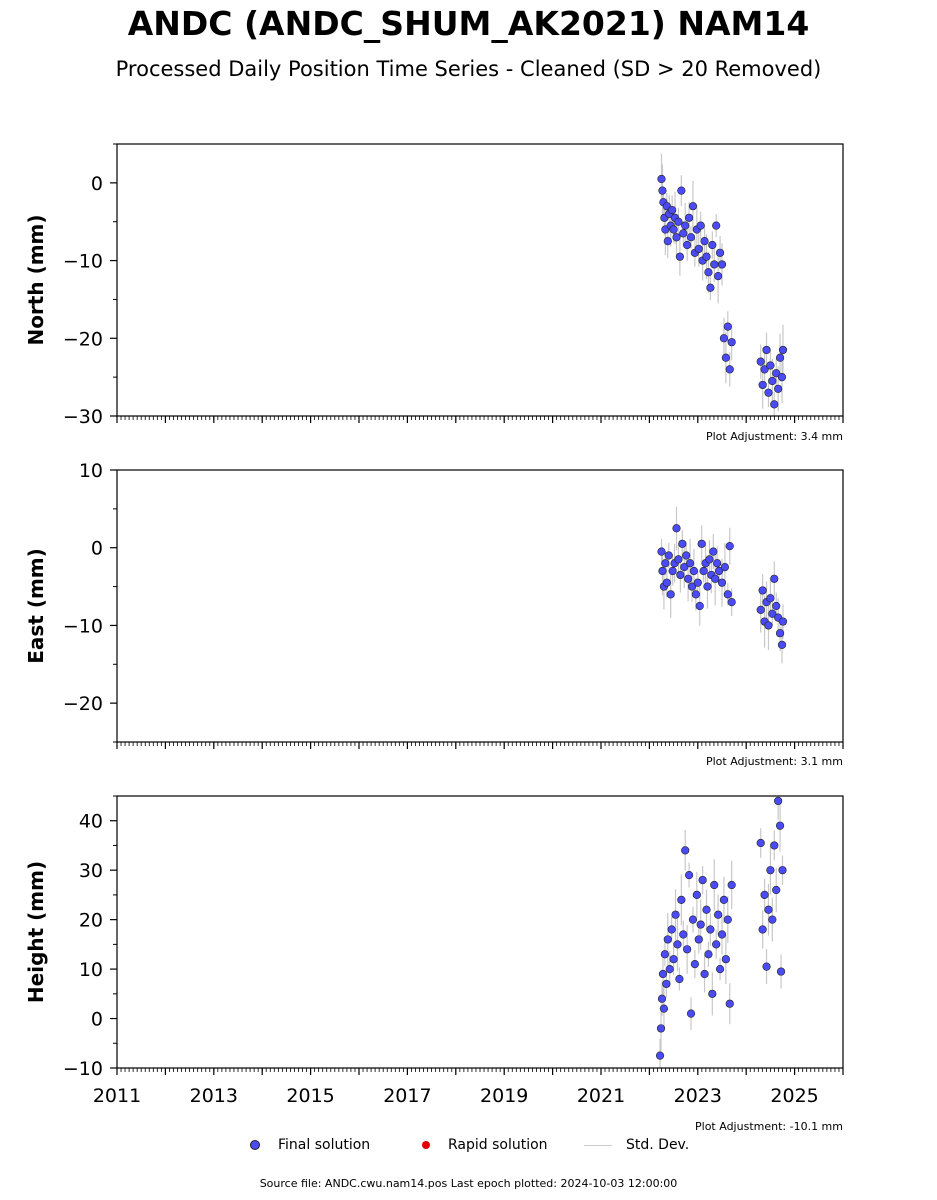 This screenshot has height=1200, width=937. What do you see at coordinates (468, 23) in the screenshot?
I see `chart-title: ANDC (ANDC_SHUM_AK2021) NAM14` at bounding box center [468, 23].